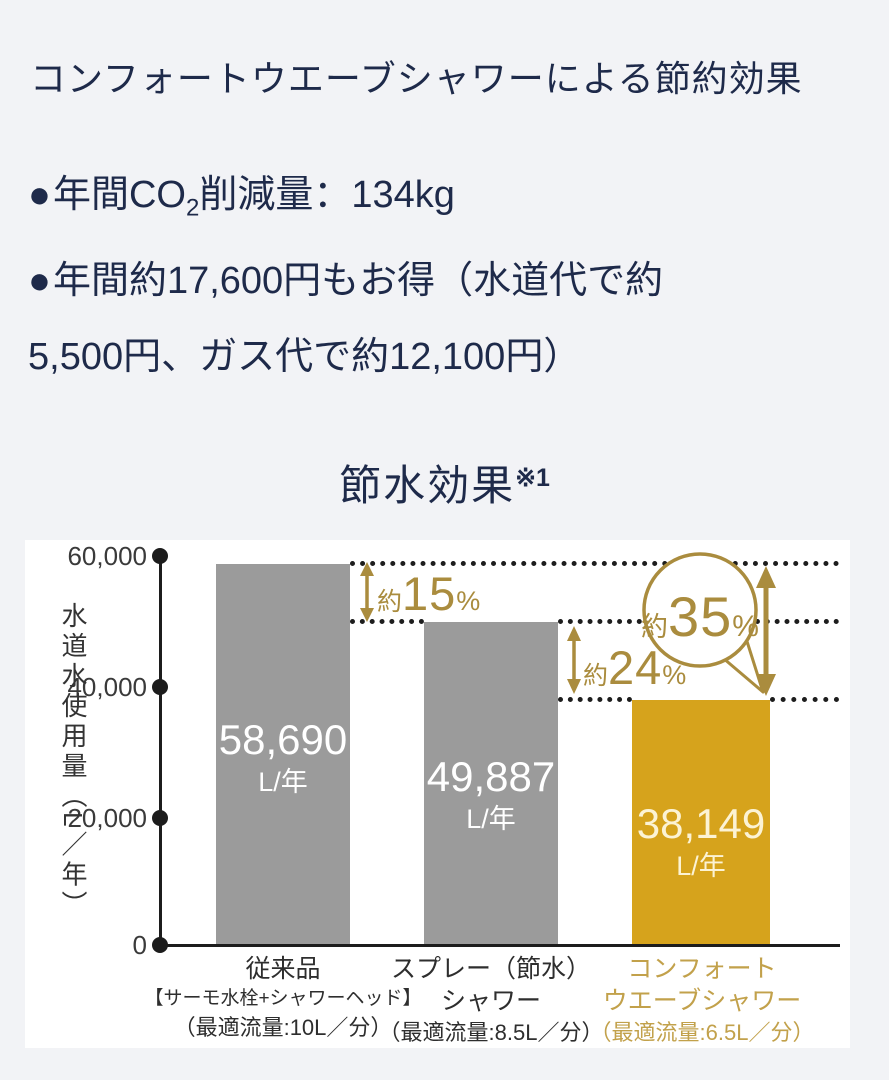 The width and height of the screenshot is (889, 1080). I want to click on percent-value: 24, so click(635, 667).